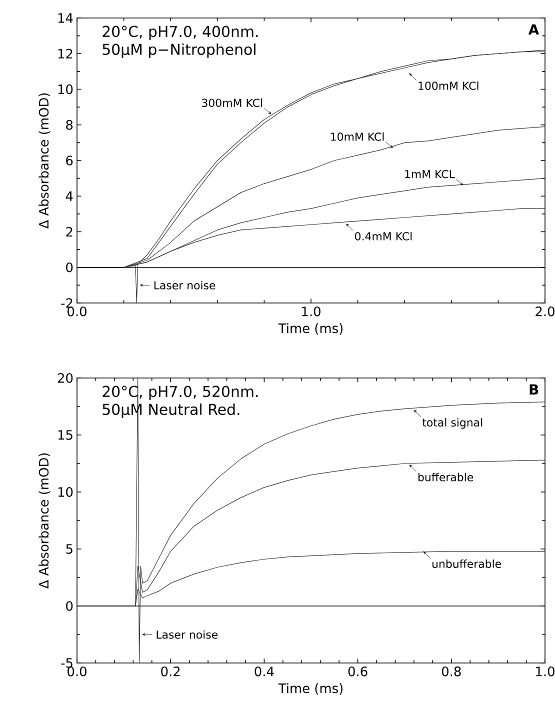  I want to click on y-tick-label: 6, so click(69, 161).